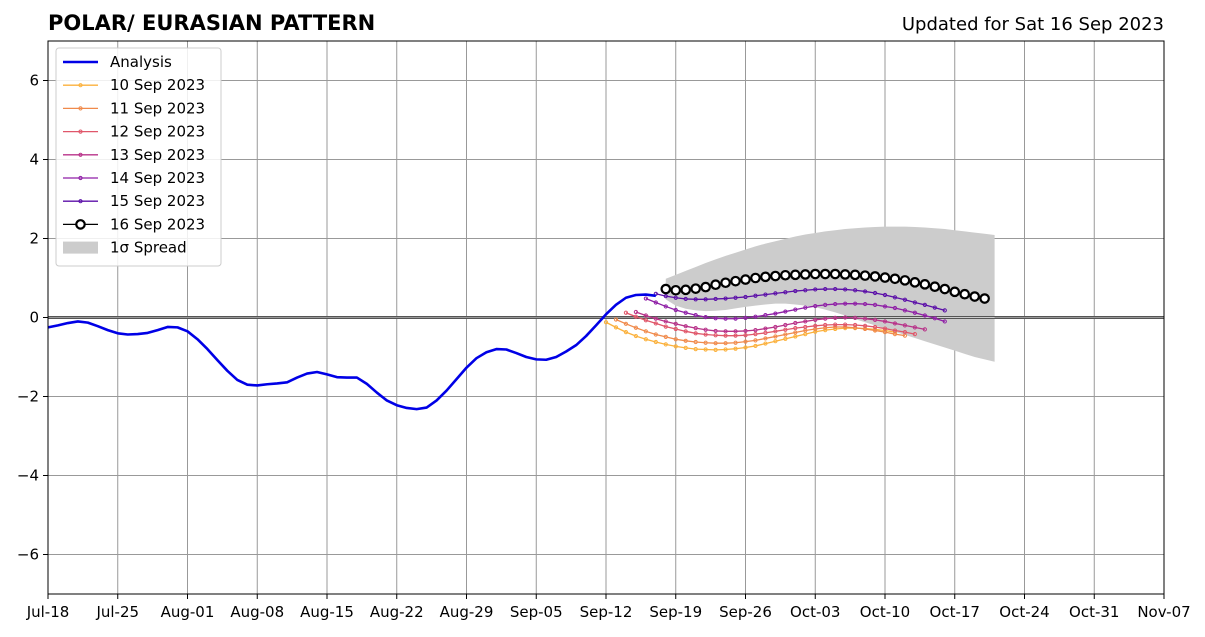  I want to click on x-tick-label: Aug-15, so click(327, 612).